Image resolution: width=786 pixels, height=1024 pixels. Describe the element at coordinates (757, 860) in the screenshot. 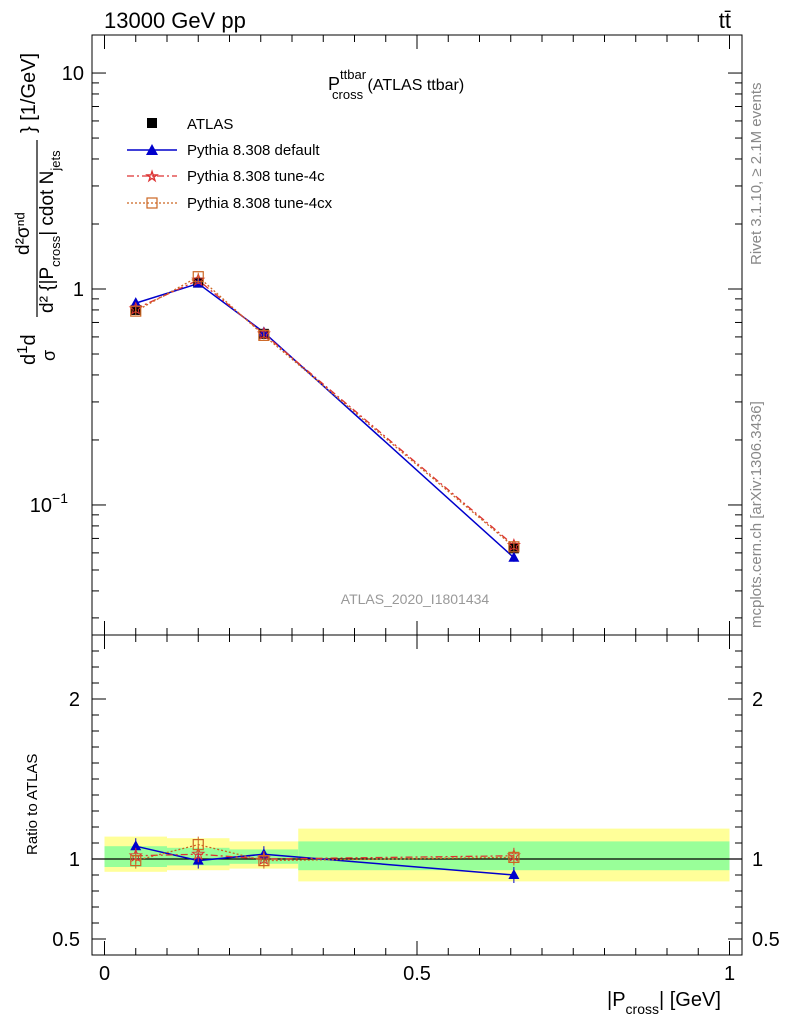

I see `ratio-ytick-label-right: 1` at that location.